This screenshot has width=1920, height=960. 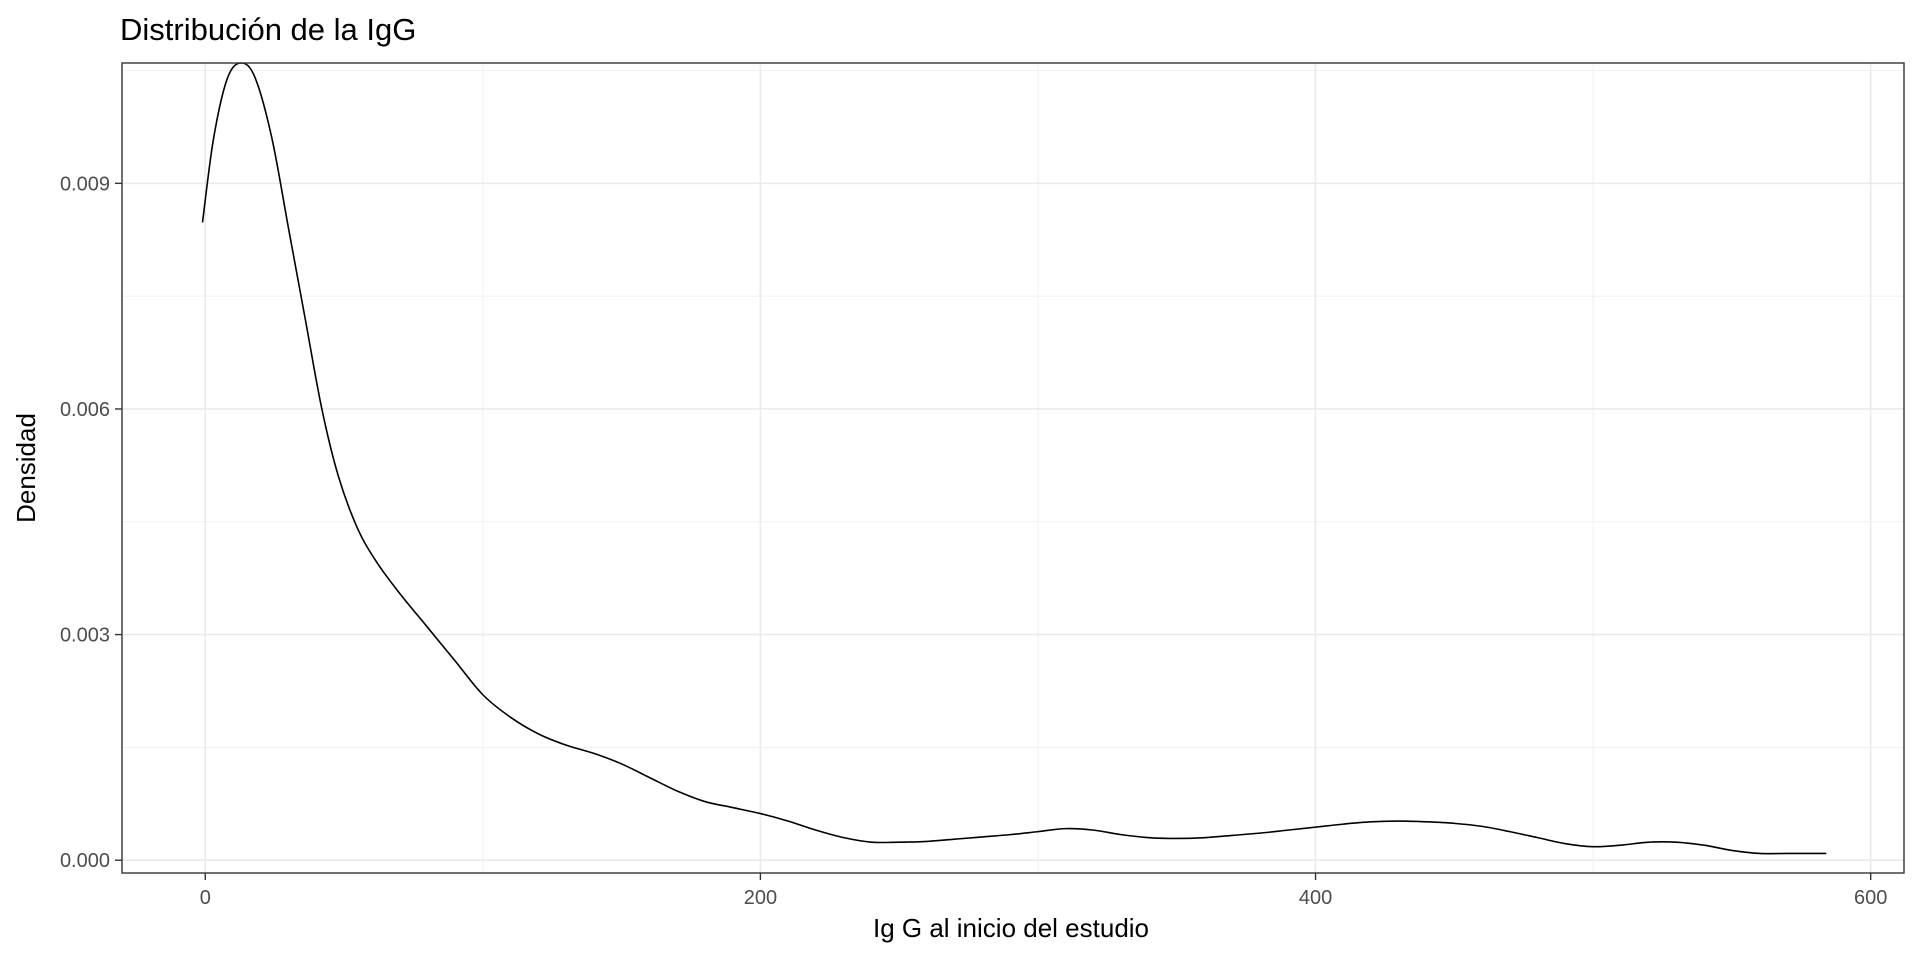 I want to click on x-tick-label: 200, so click(x=760, y=898).